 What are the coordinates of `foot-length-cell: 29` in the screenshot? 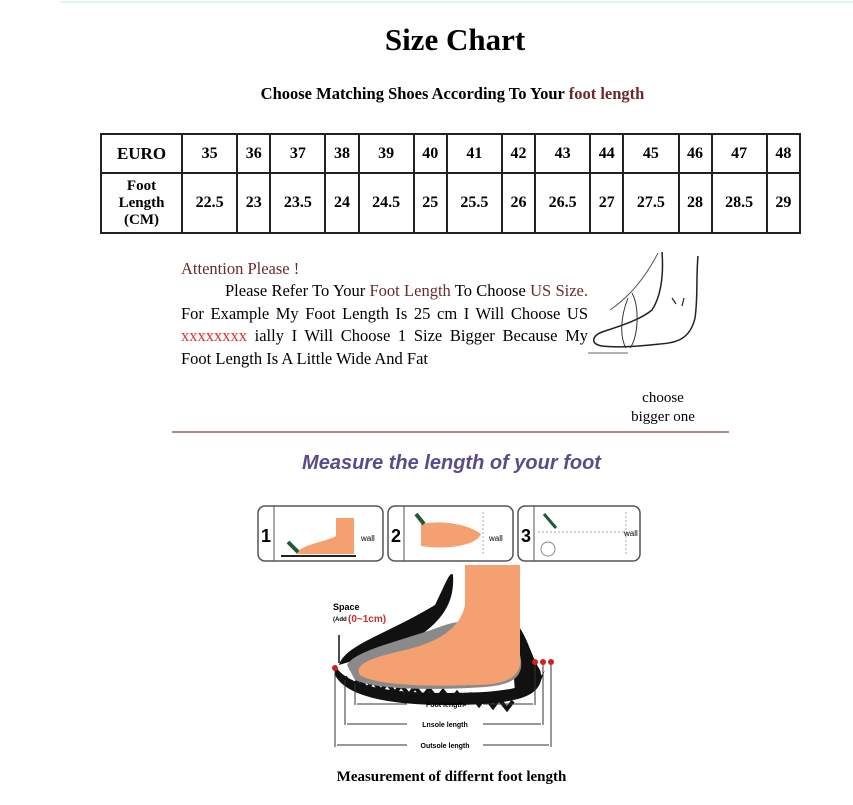 It's located at (783, 203).